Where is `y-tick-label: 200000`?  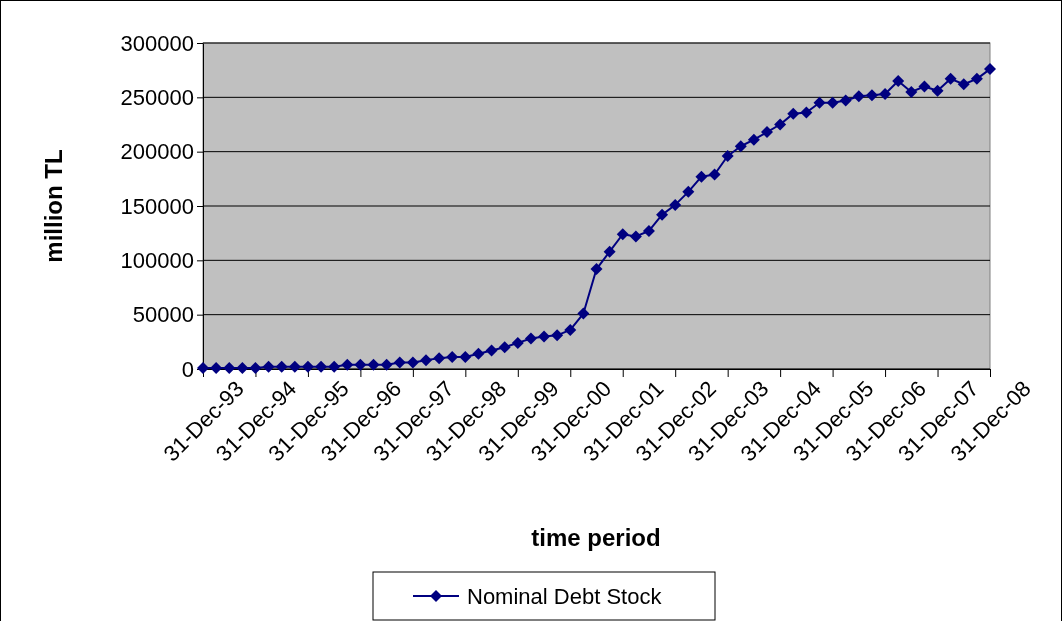
y-tick-label: 200000 is located at coordinates (157, 152).